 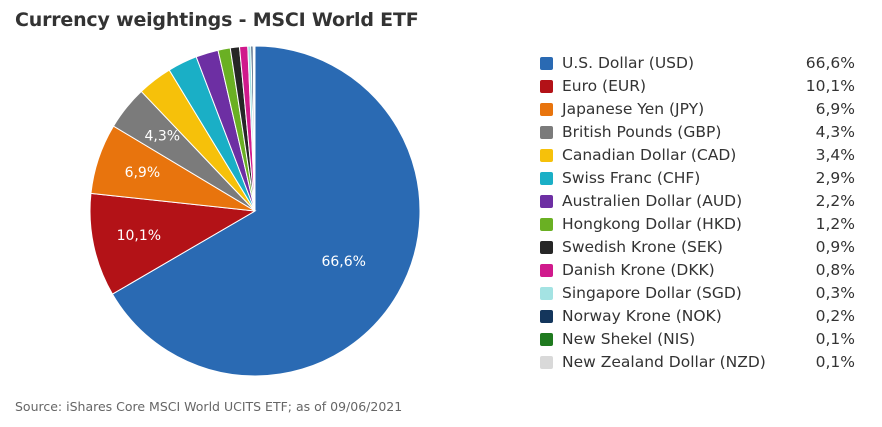 I want to click on legend-item-10: Singapore Dollar (SGD) 0,3%, so click(x=700, y=293).